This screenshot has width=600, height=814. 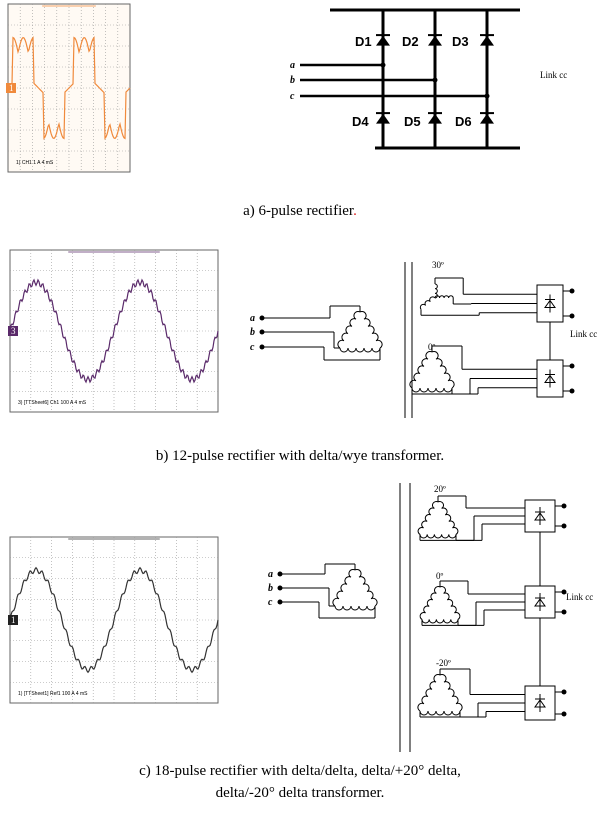 I want to click on caption-end: ., so click(x=355, y=211).